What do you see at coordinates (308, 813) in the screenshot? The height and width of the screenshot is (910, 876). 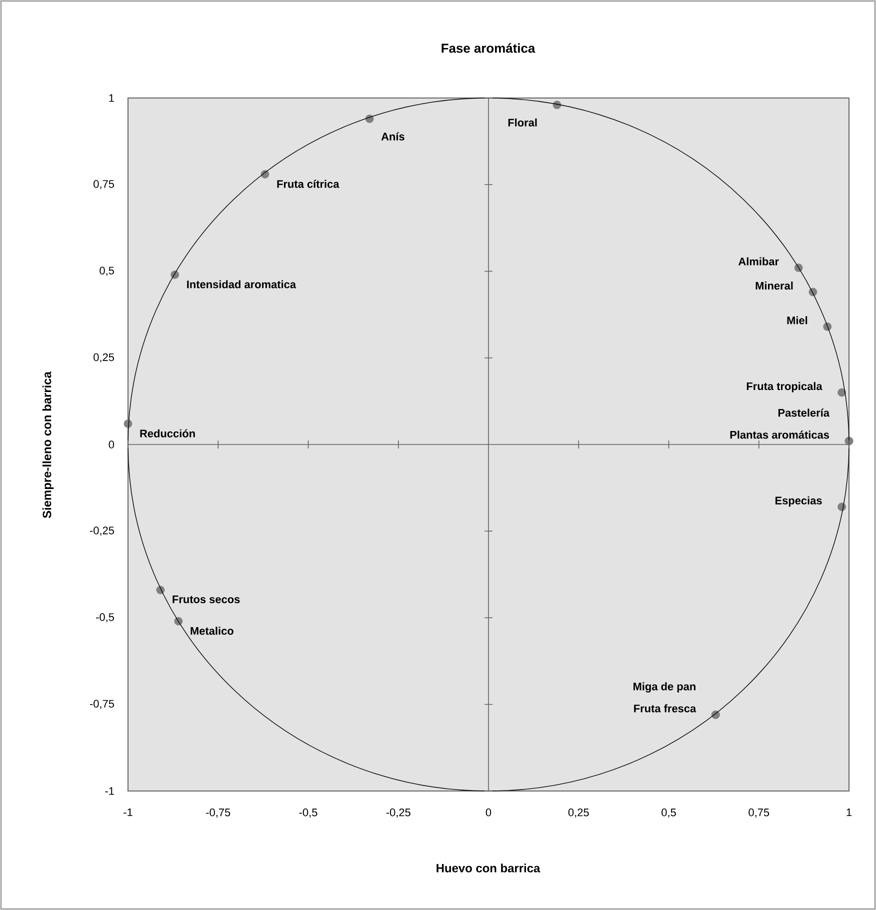 I see `x-tick-label: -0,5` at bounding box center [308, 813].